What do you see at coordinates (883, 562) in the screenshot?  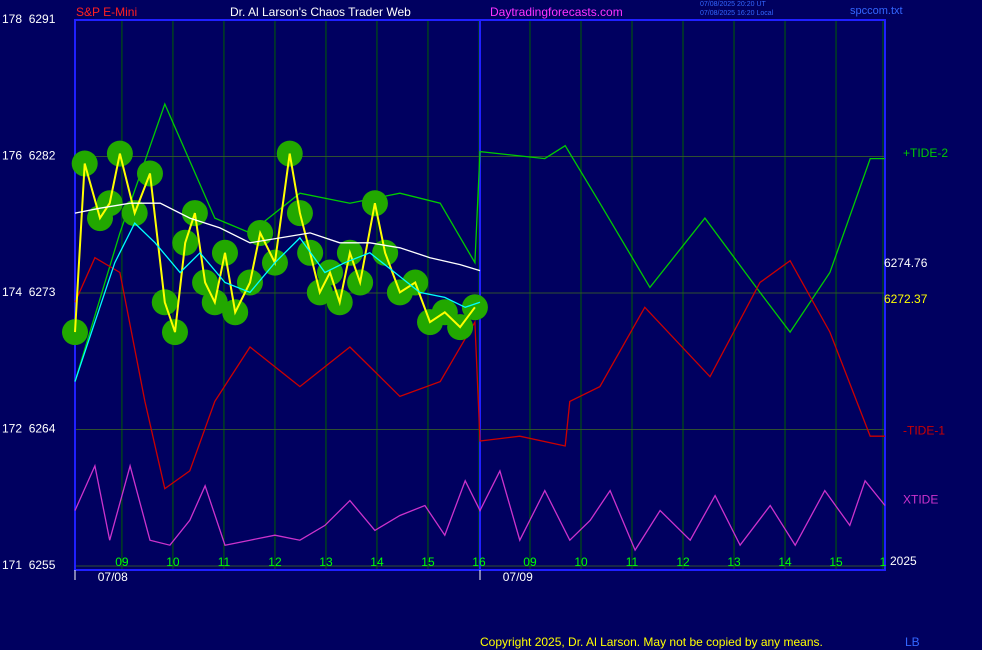 I see `x-tick-label: 1` at bounding box center [883, 562].